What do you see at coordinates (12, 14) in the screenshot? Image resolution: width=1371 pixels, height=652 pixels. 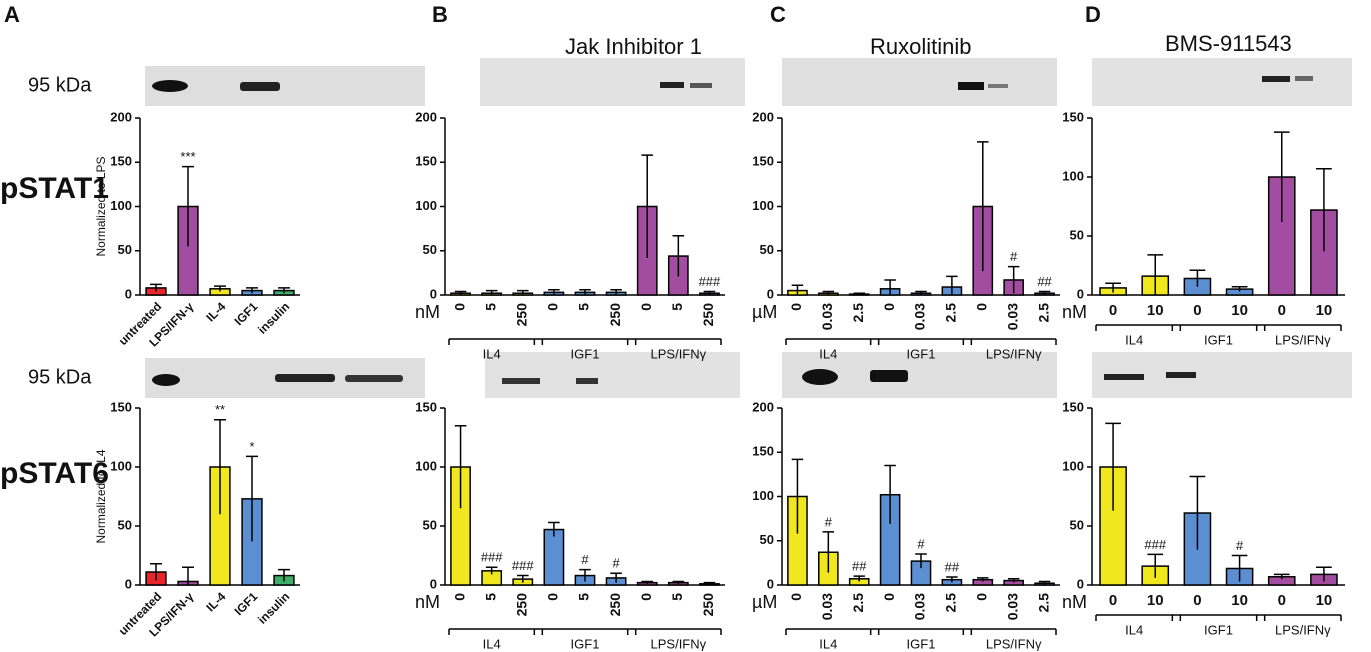 I see `panel-label: A` at bounding box center [12, 14].